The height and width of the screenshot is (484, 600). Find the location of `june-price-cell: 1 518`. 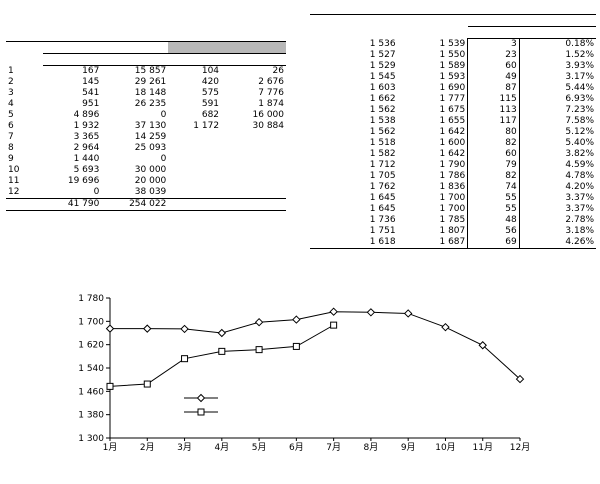

june-price-cell: 1 518 is located at coordinates (382, 143).